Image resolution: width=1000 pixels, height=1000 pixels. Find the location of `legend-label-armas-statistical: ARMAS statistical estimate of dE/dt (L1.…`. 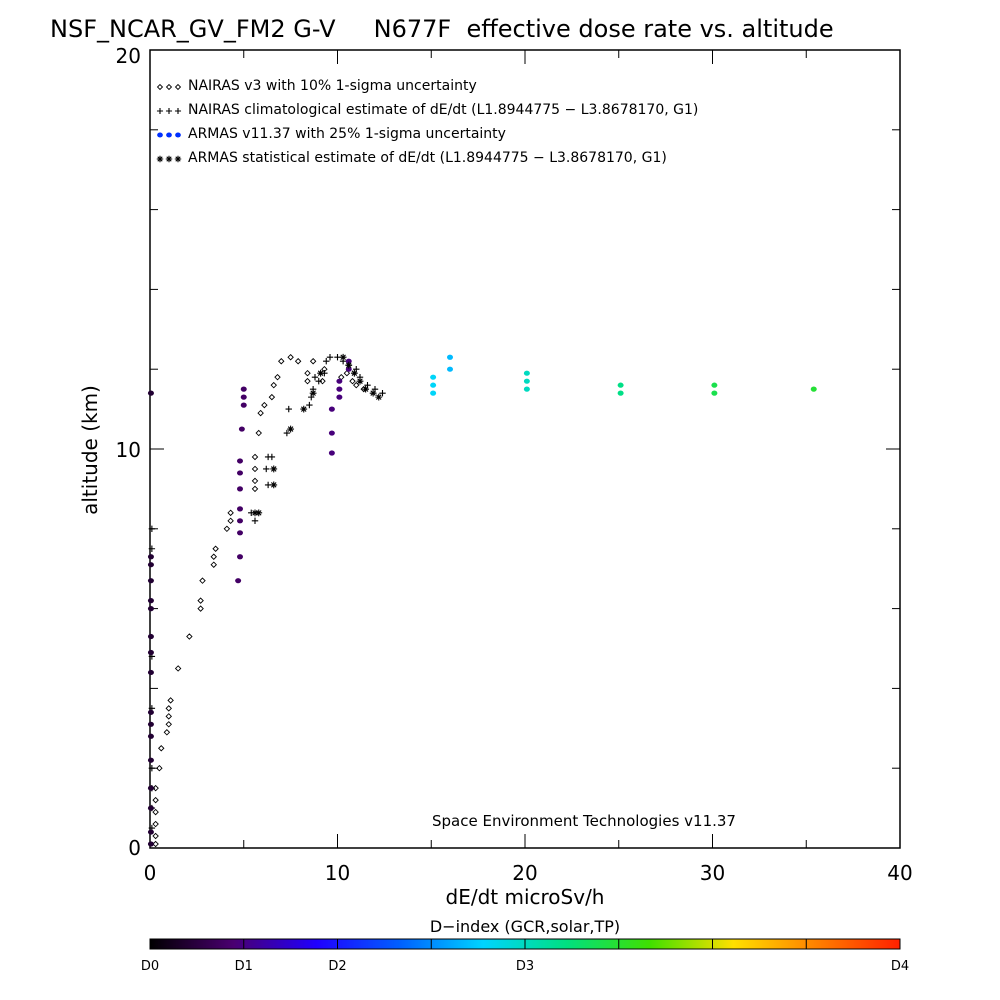

legend-label-armas-statistical: ARMAS statistical estimate of dE/dt (L1.… is located at coordinates (427, 158).